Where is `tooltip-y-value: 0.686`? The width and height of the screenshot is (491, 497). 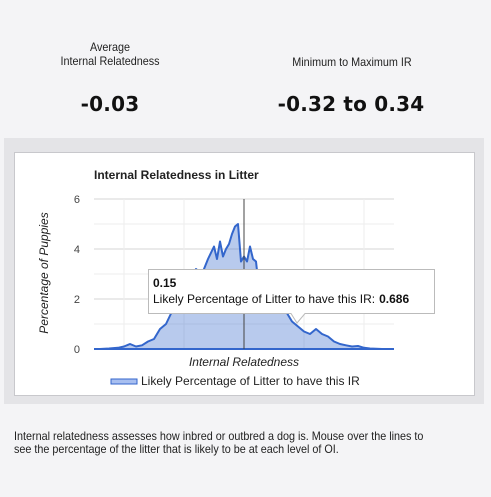 tooltip-y-value: 0.686 is located at coordinates (394, 299).